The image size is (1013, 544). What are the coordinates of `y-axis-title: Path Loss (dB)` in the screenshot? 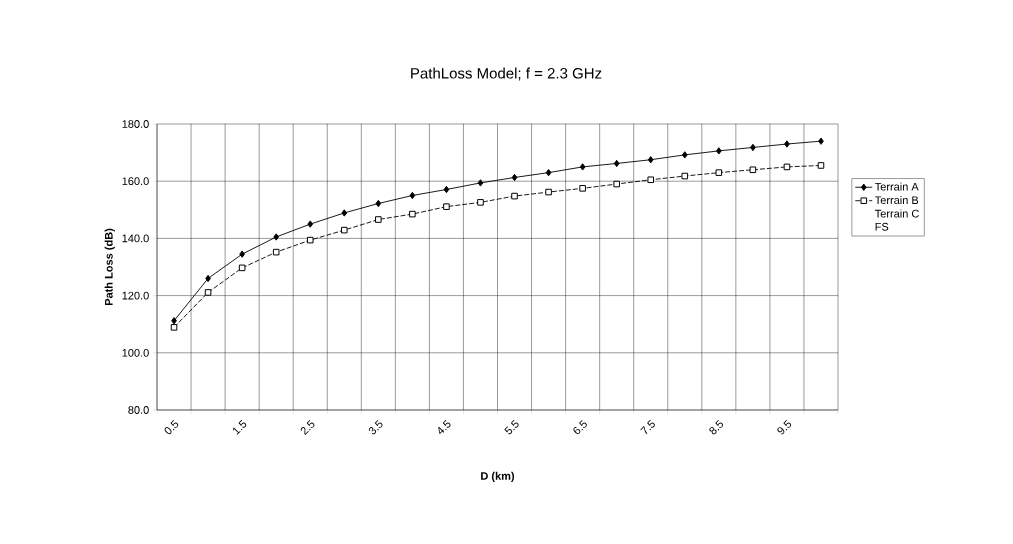 It's located at (109, 267).